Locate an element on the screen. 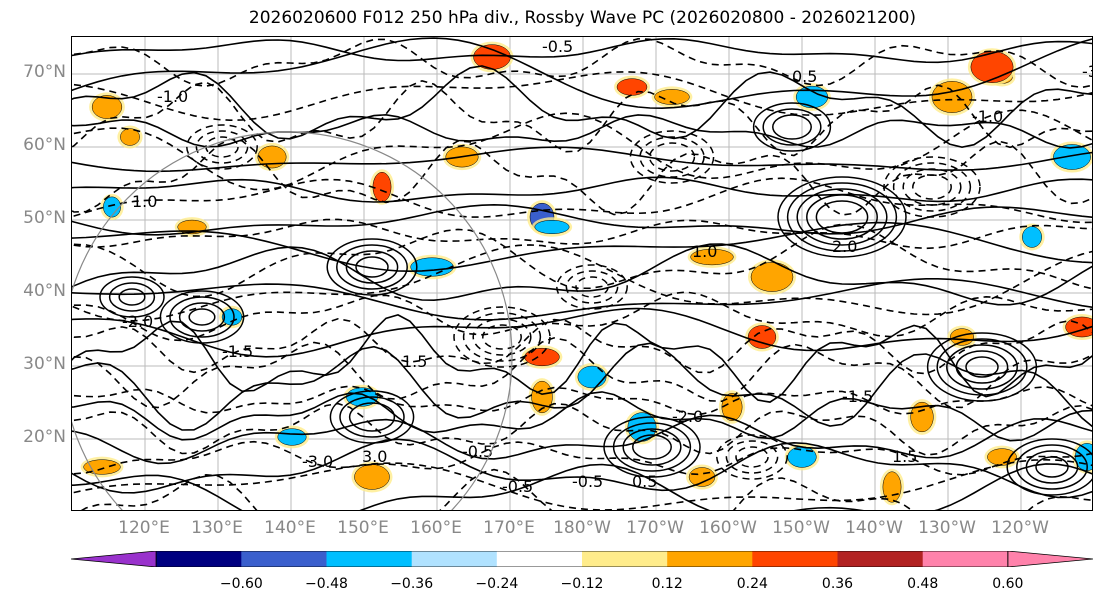 The width and height of the screenshot is (1105, 604). contour-label: 2.0 is located at coordinates (844, 246).